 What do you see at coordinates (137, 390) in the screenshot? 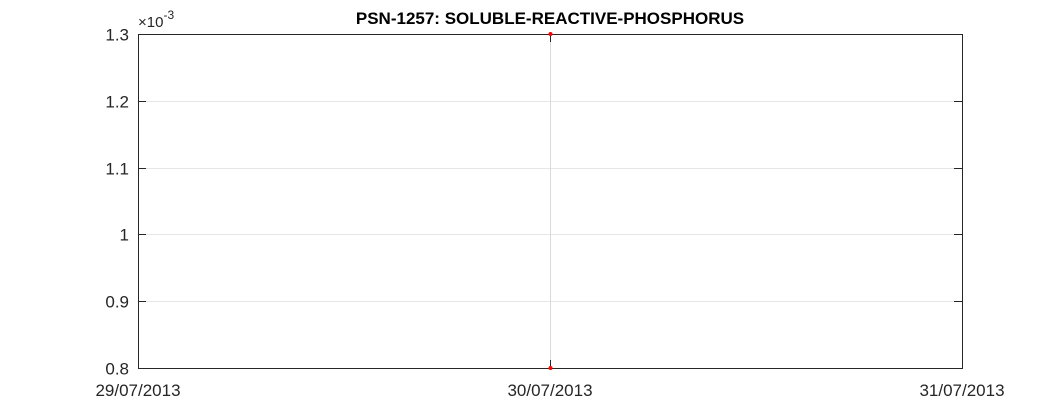
I see `x-tick-label: 29/07/2013` at bounding box center [137, 390].